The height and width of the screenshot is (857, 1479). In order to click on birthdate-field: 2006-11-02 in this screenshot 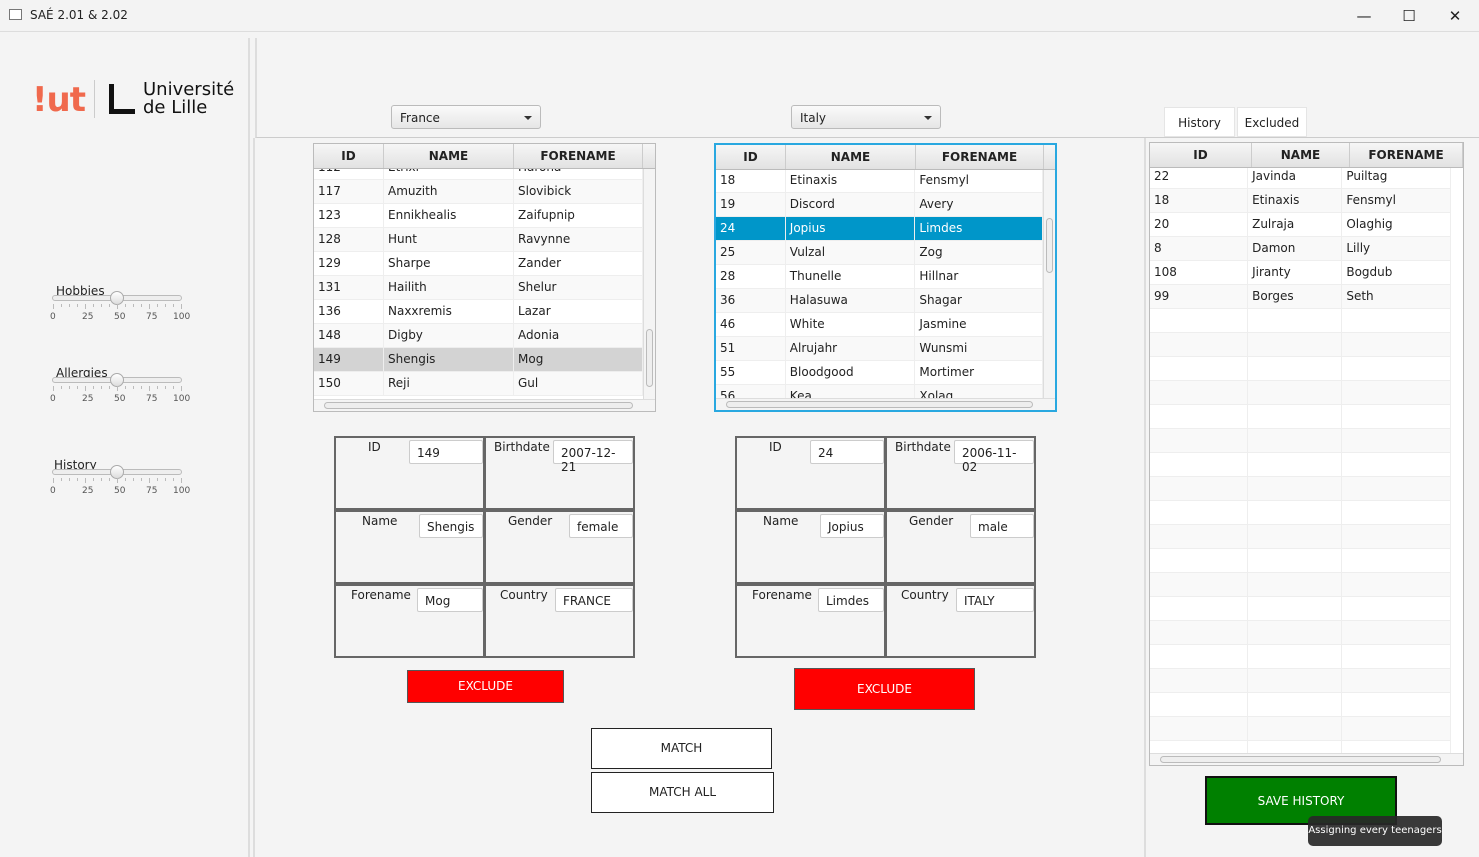, I will do `click(994, 457)`.